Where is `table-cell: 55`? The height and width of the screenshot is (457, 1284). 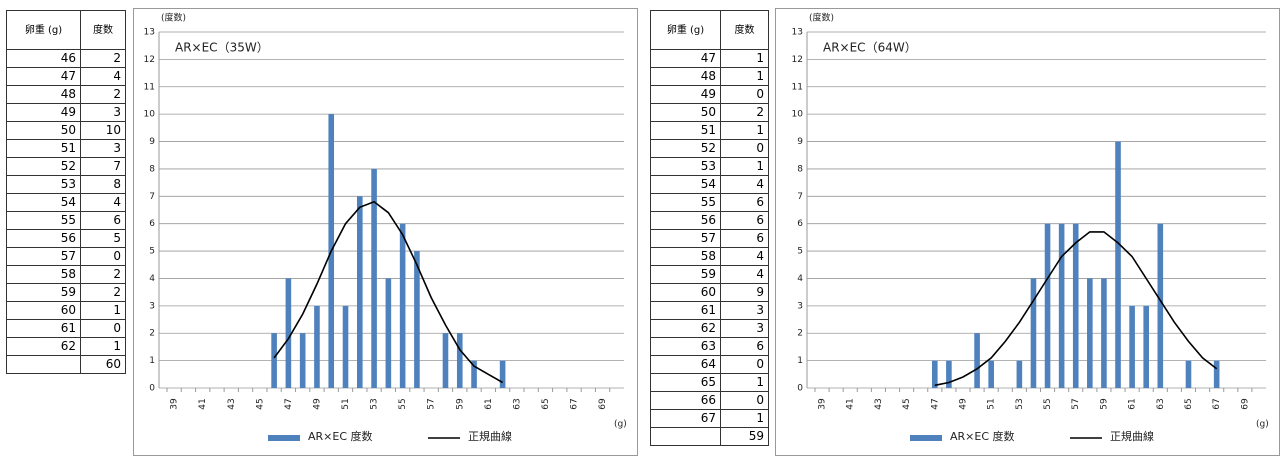 table-cell: 55 is located at coordinates (685, 202).